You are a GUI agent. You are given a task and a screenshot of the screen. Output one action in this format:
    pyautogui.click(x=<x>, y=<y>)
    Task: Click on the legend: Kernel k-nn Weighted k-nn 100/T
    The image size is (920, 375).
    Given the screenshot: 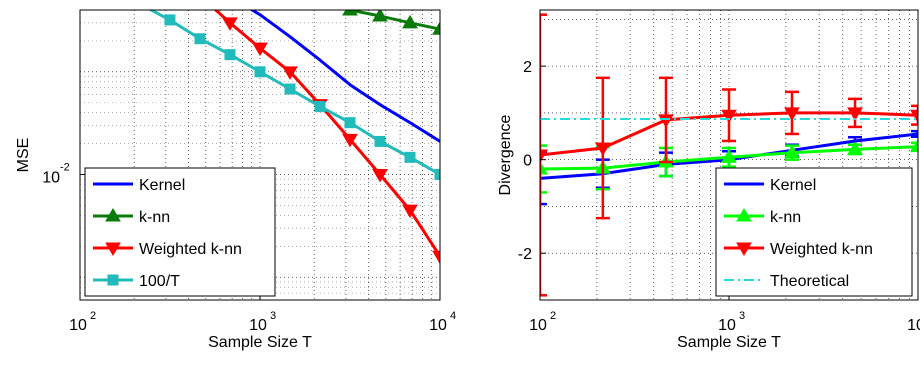 What is the action you would take?
    pyautogui.click(x=180, y=232)
    